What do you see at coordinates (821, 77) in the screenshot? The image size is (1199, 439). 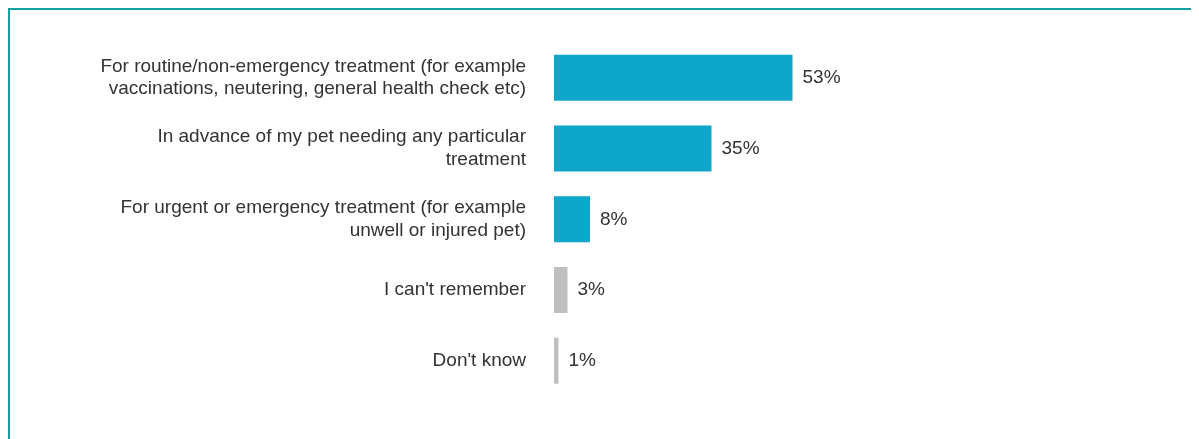 I see `data-label: 53%` at bounding box center [821, 77].